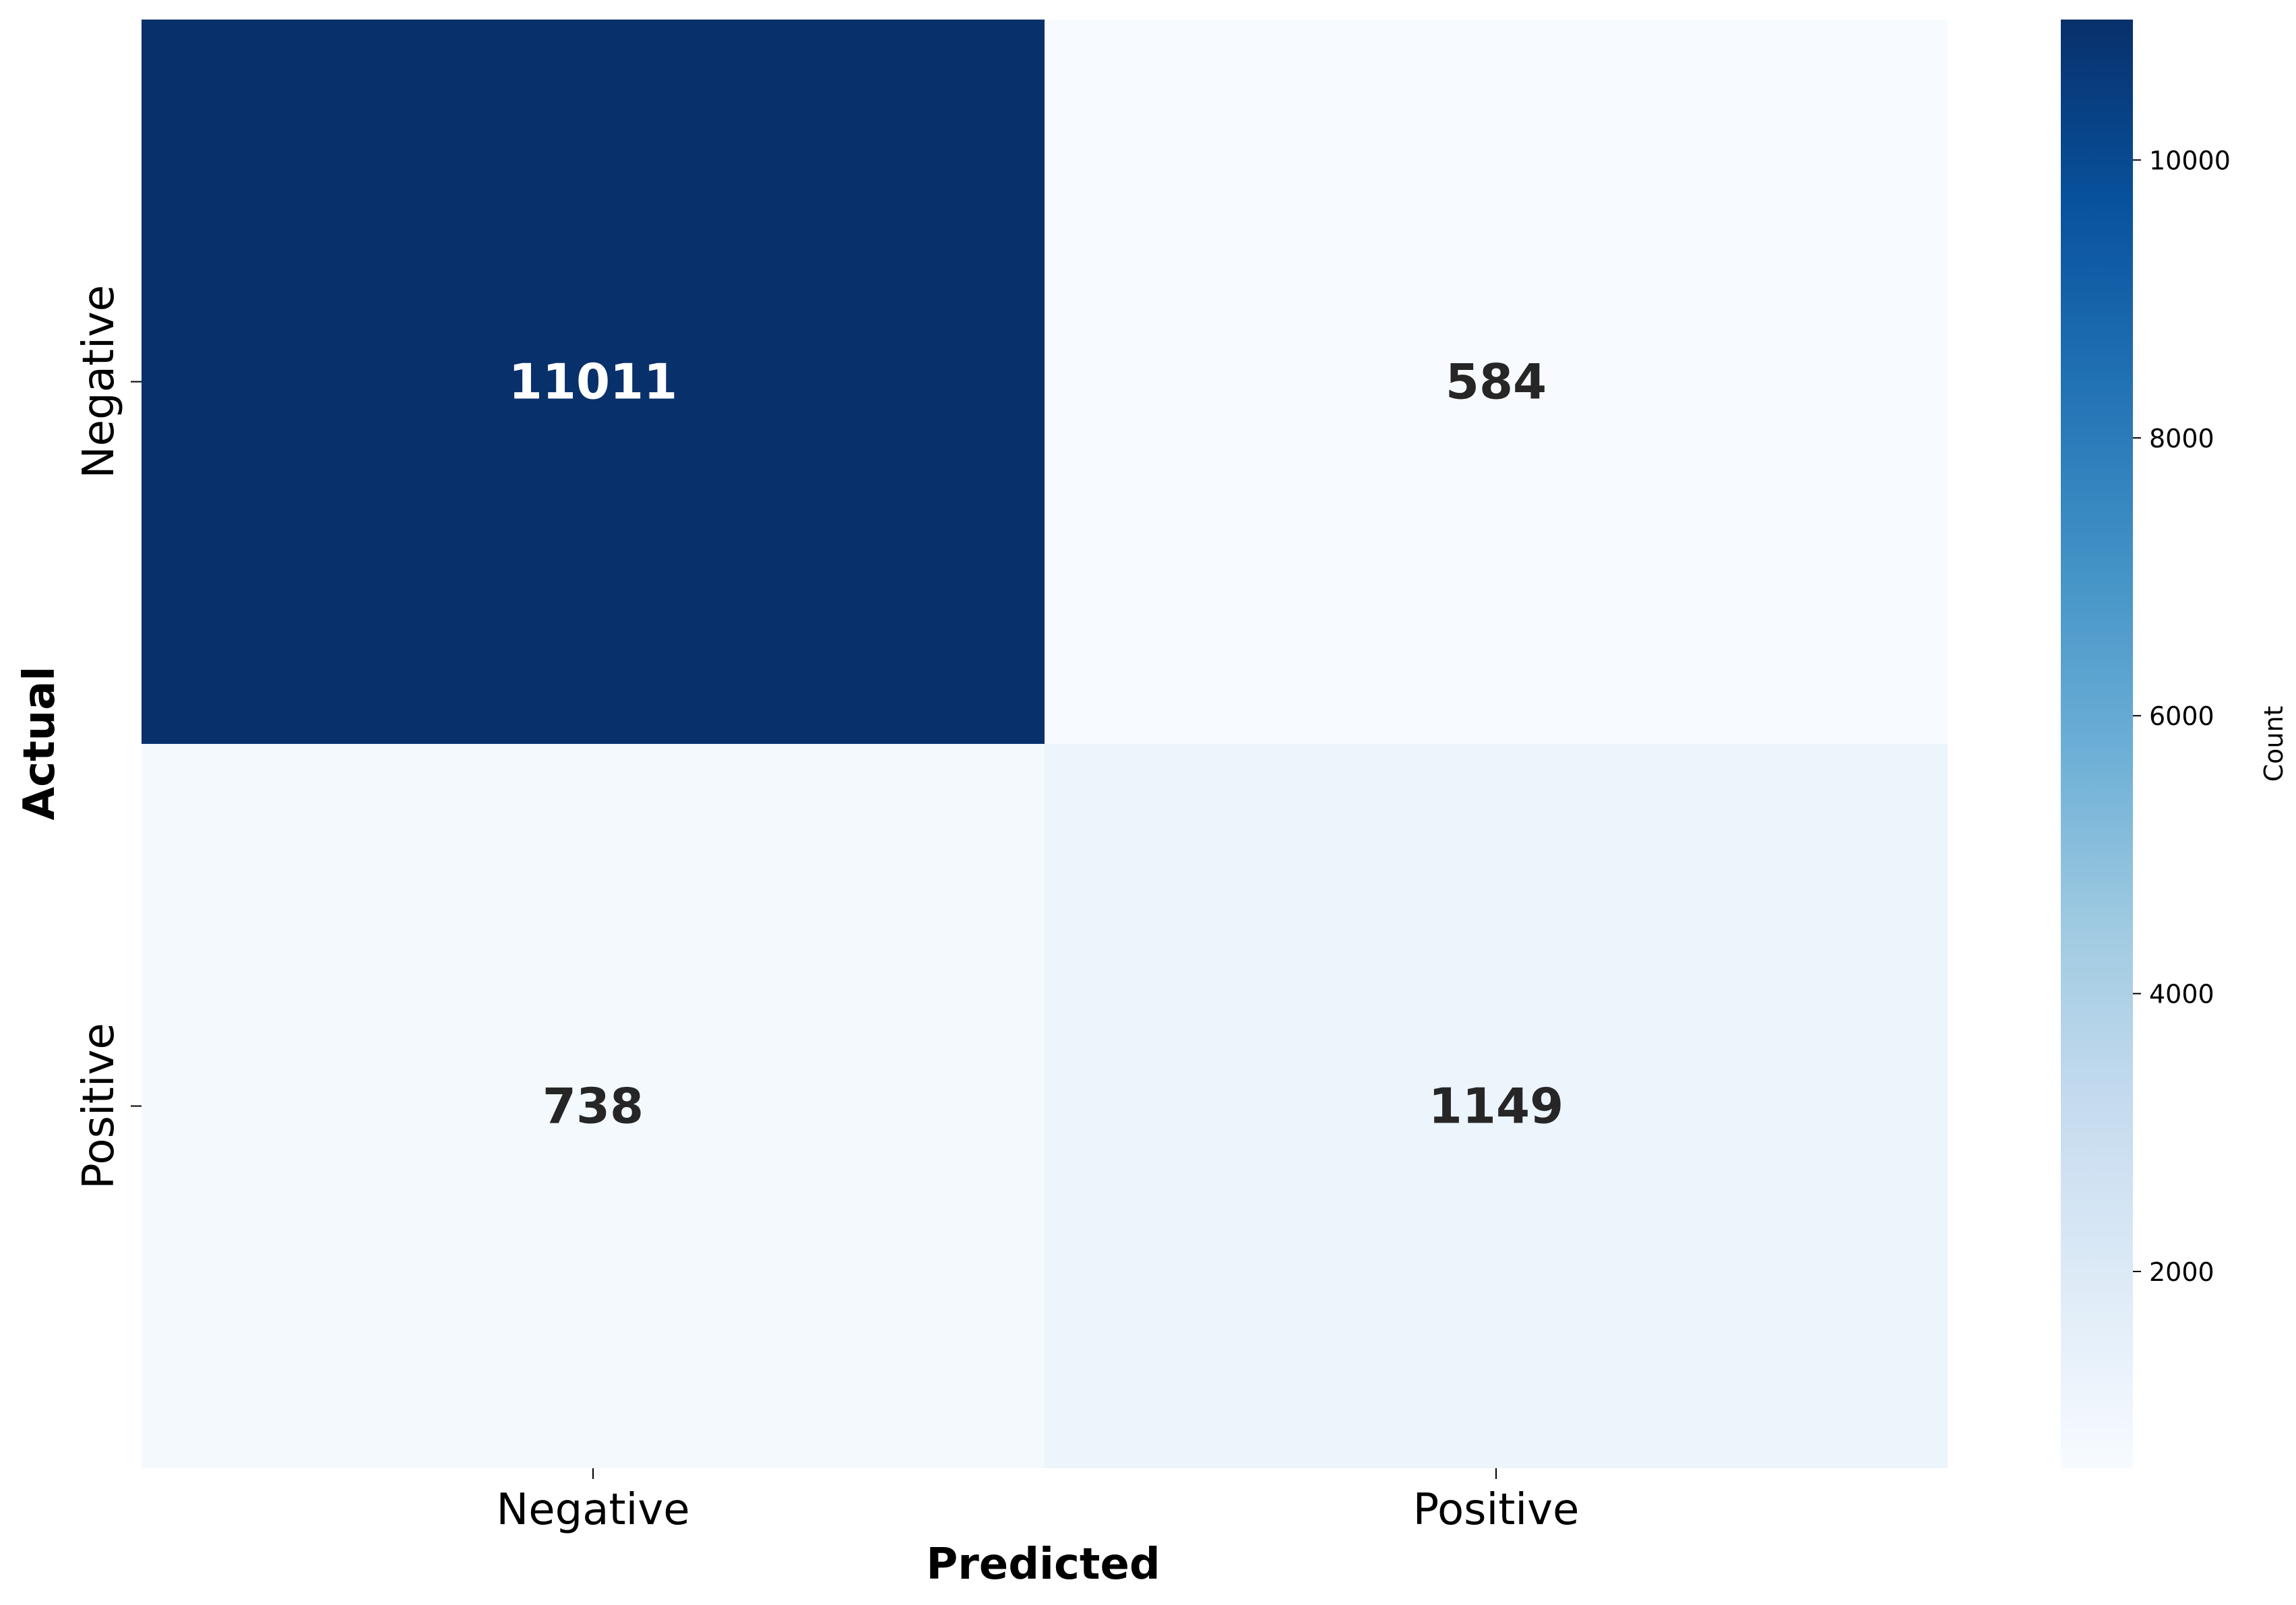 This screenshot has width=2296, height=1605. Describe the element at coordinates (40, 743) in the screenshot. I see `y-axis-label: Actual` at that location.